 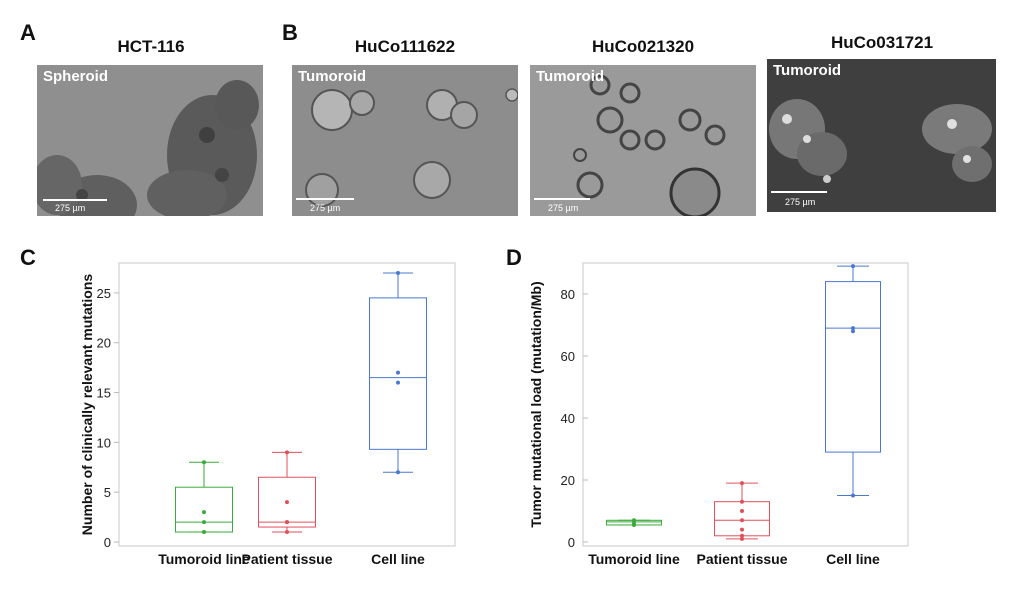 What do you see at coordinates (405, 46) in the screenshot?
I see `image-title-huco111622: HuCo111622` at bounding box center [405, 46].